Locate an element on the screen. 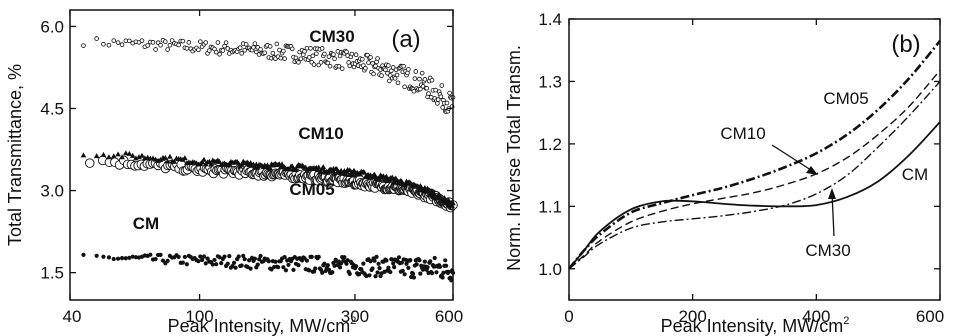 This screenshot has height=336, width=960. panel-b-label: (b) is located at coordinates (905, 44).